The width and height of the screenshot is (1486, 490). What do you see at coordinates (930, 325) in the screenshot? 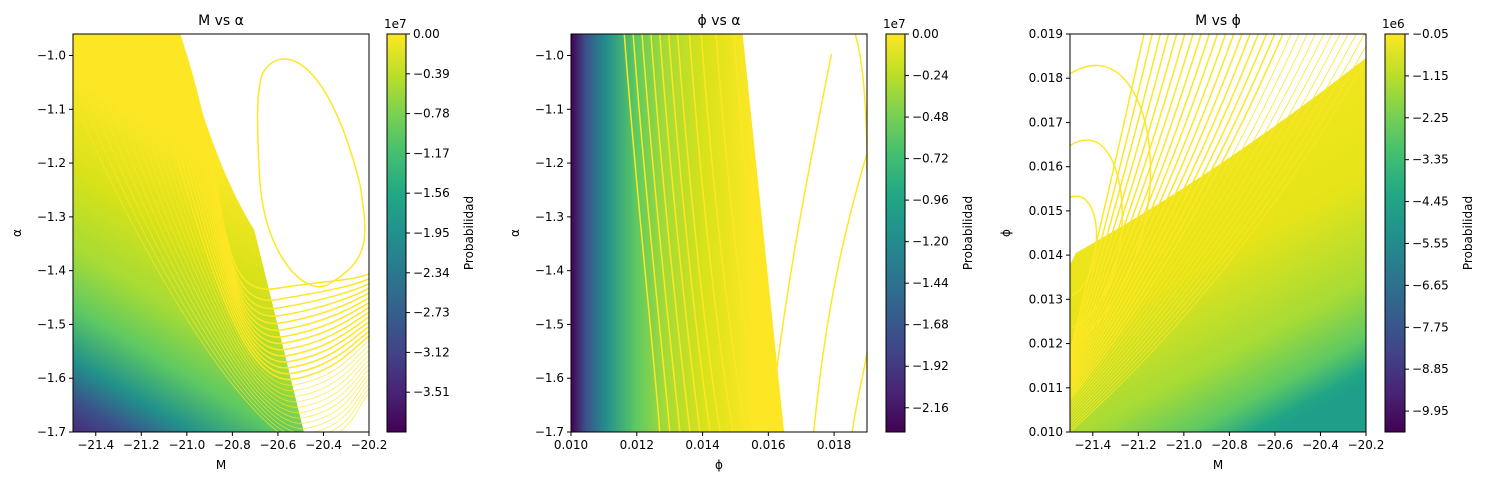
I see `colorbar-tick-label: −1.68` at bounding box center [930, 325].